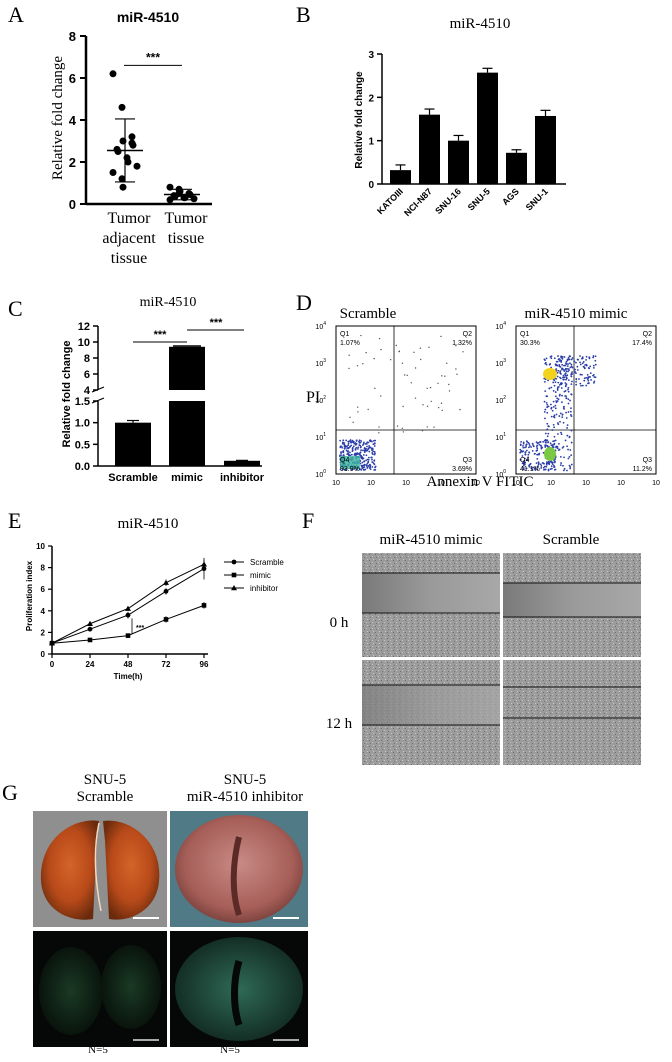 Image resolution: width=672 pixels, height=1062 pixels. I want to click on chart-e-ytick-label: 0, so click(43, 654).